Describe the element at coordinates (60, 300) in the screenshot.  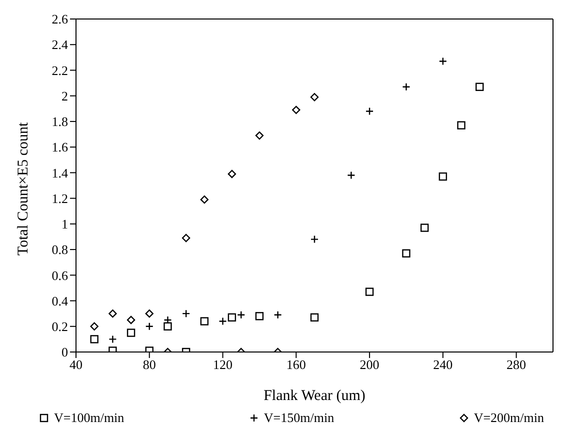
I see `y-tick-label: 0.4` at that location.